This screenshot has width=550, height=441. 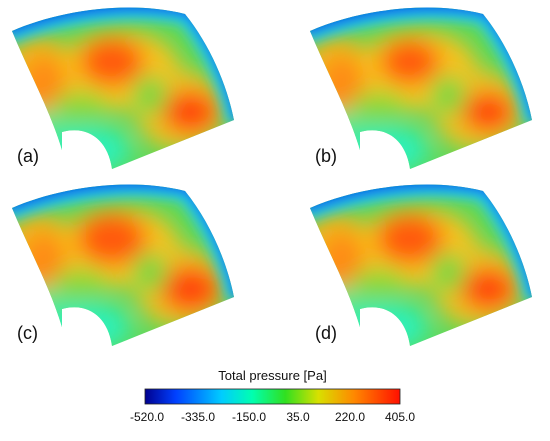 What do you see at coordinates (350, 417) in the screenshot?
I see `colorbar-tick-label: 220.0` at bounding box center [350, 417].